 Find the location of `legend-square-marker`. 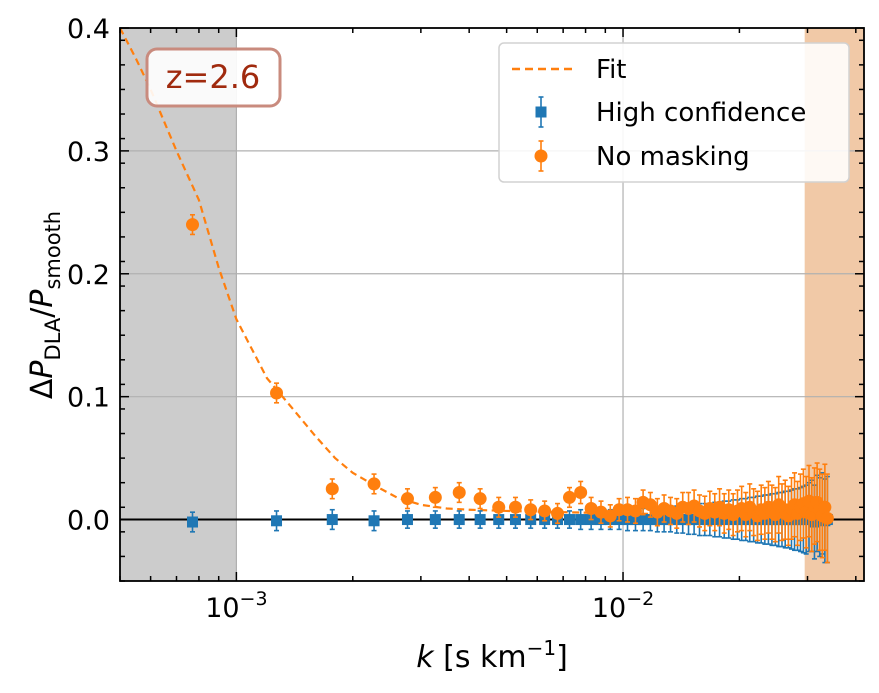

legend-square-marker is located at coordinates (541, 112).